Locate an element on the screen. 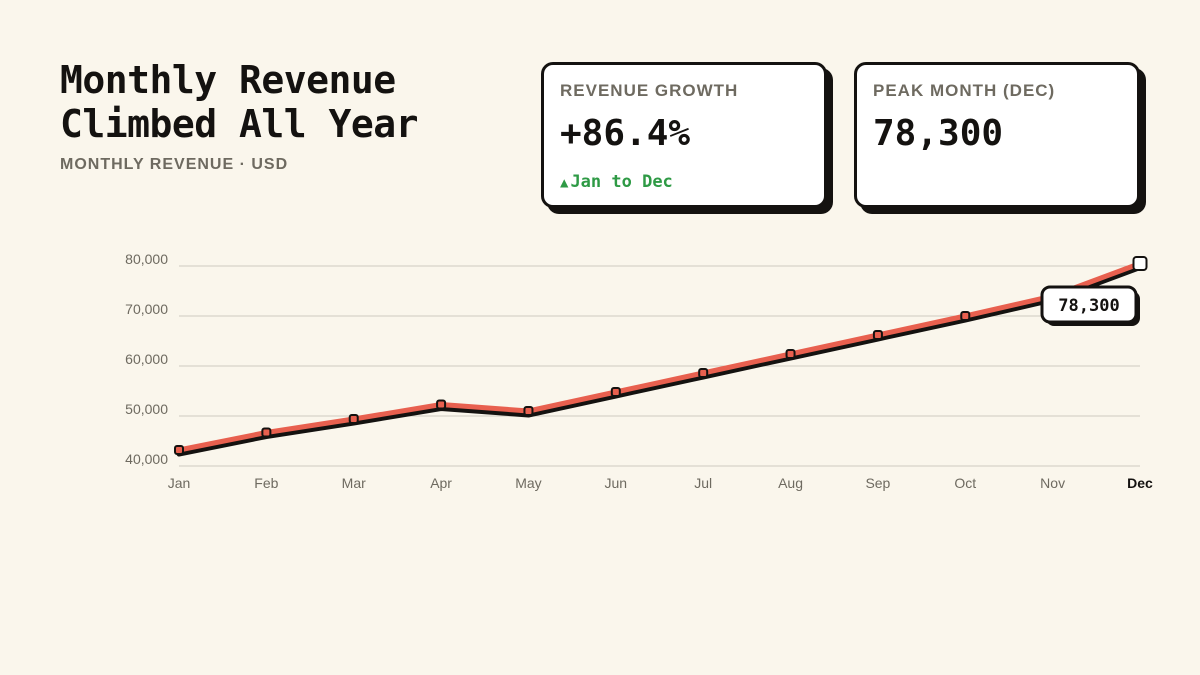  chart-title: Monthly Revenue Climbed All Year is located at coordinates (239, 102).